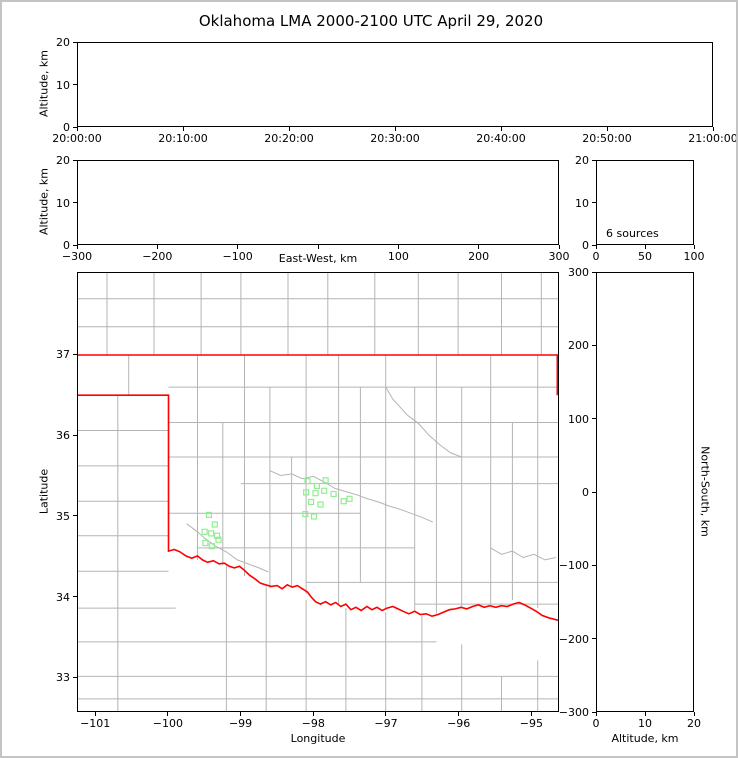 This screenshot has width=738, height=758. I want to click on sources-count-annotation: 6 sources, so click(632, 233).